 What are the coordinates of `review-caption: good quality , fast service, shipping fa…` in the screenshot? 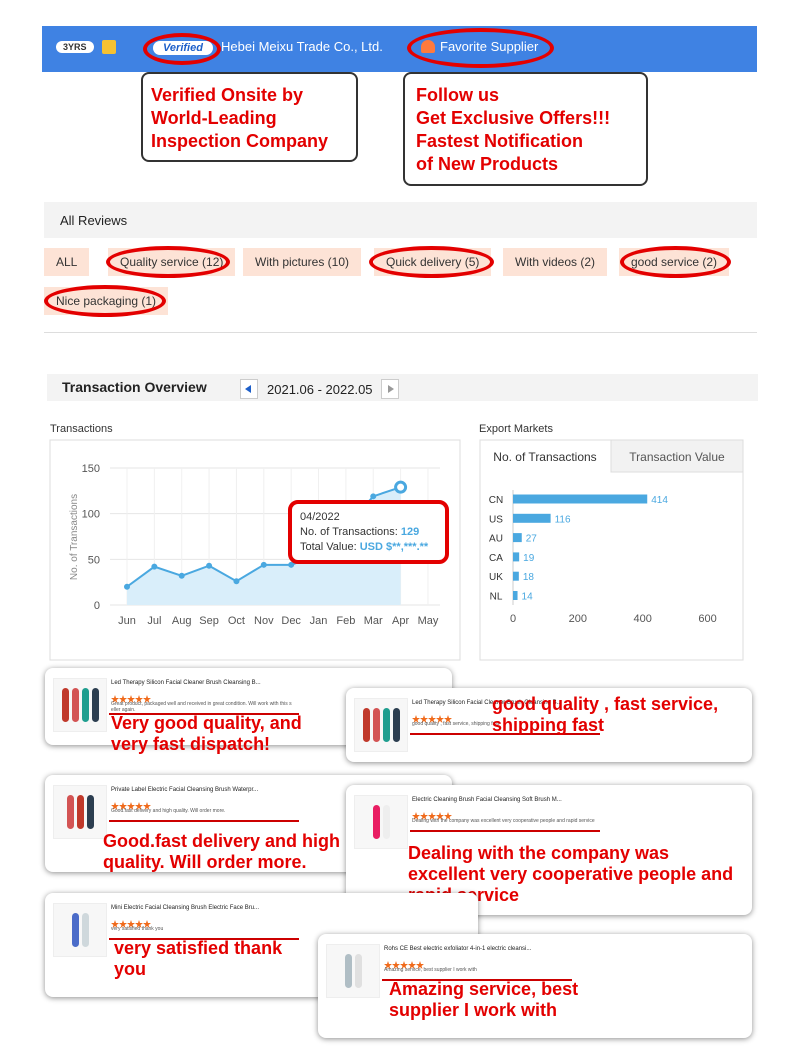 It's located at (605, 714).